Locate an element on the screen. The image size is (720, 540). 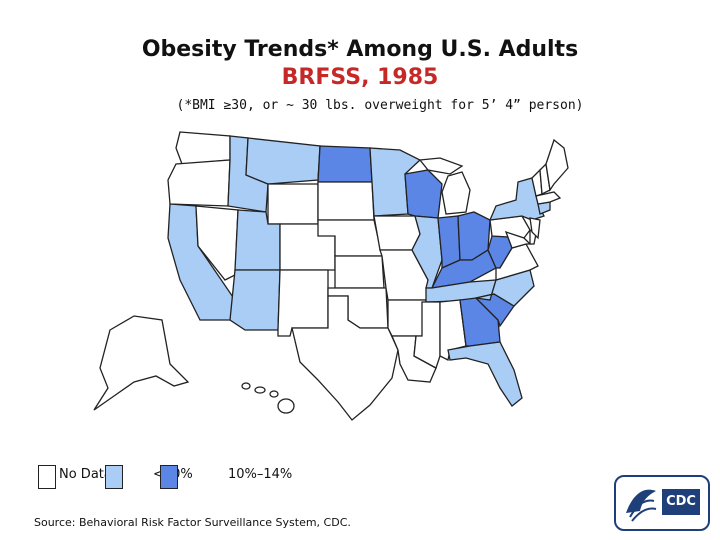
cdc-logo: CDC is located at coordinates (662, 503).